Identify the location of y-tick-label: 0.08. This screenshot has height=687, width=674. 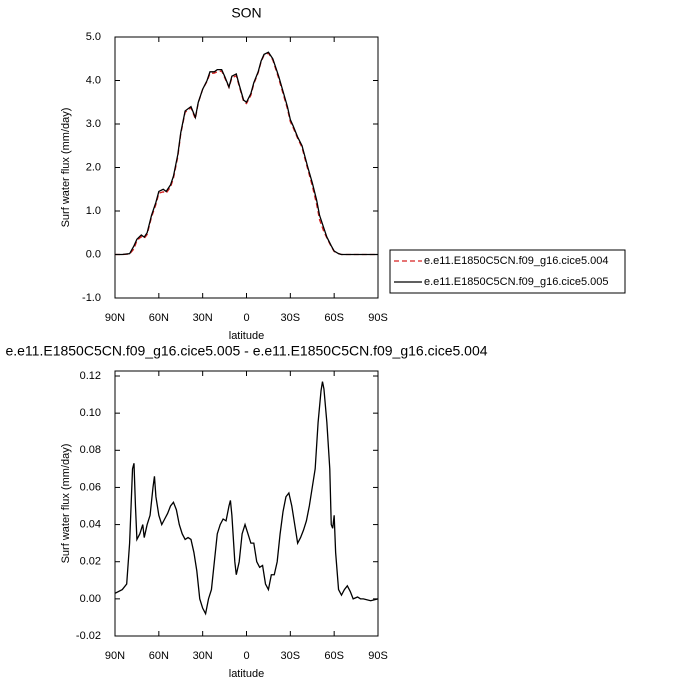
(90, 450).